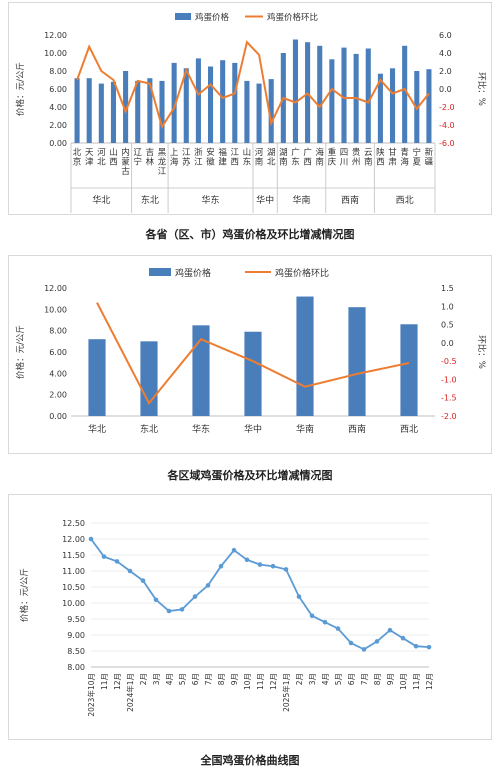  Describe the element at coordinates (97, 377) in the screenshot. I see `bar-华北` at that location.